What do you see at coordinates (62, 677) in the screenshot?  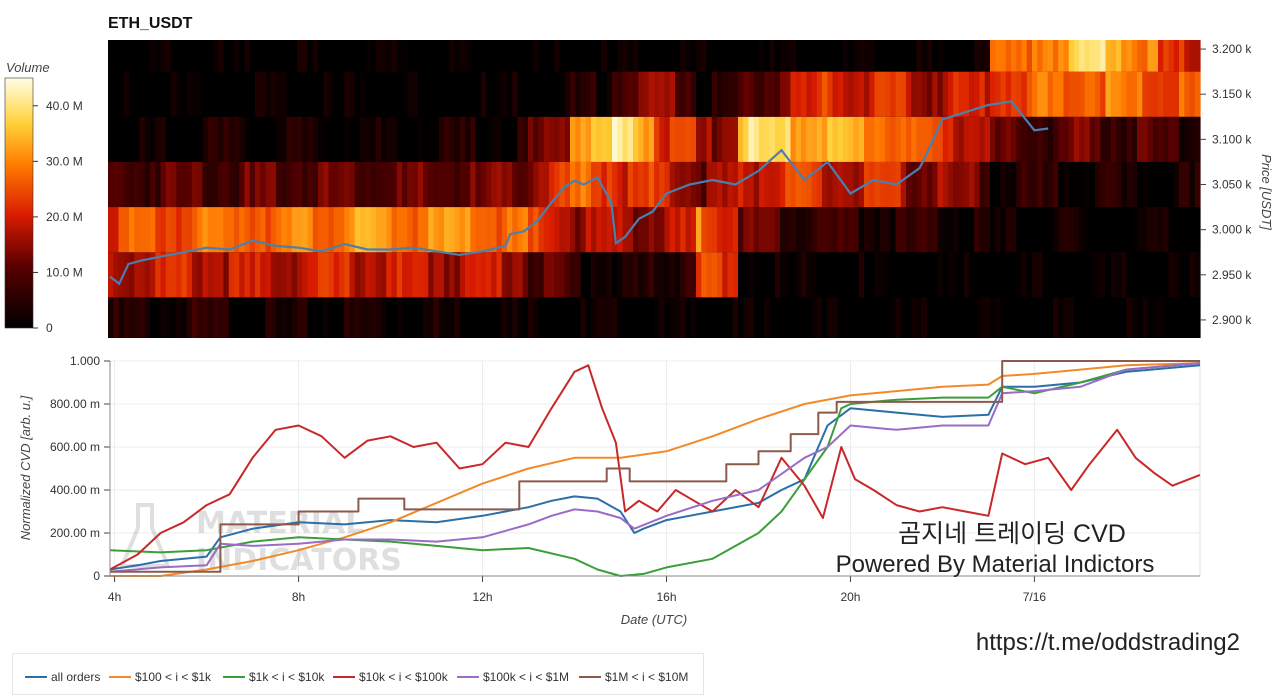 I see `legend-item-all-orders: all orders` at bounding box center [62, 677].